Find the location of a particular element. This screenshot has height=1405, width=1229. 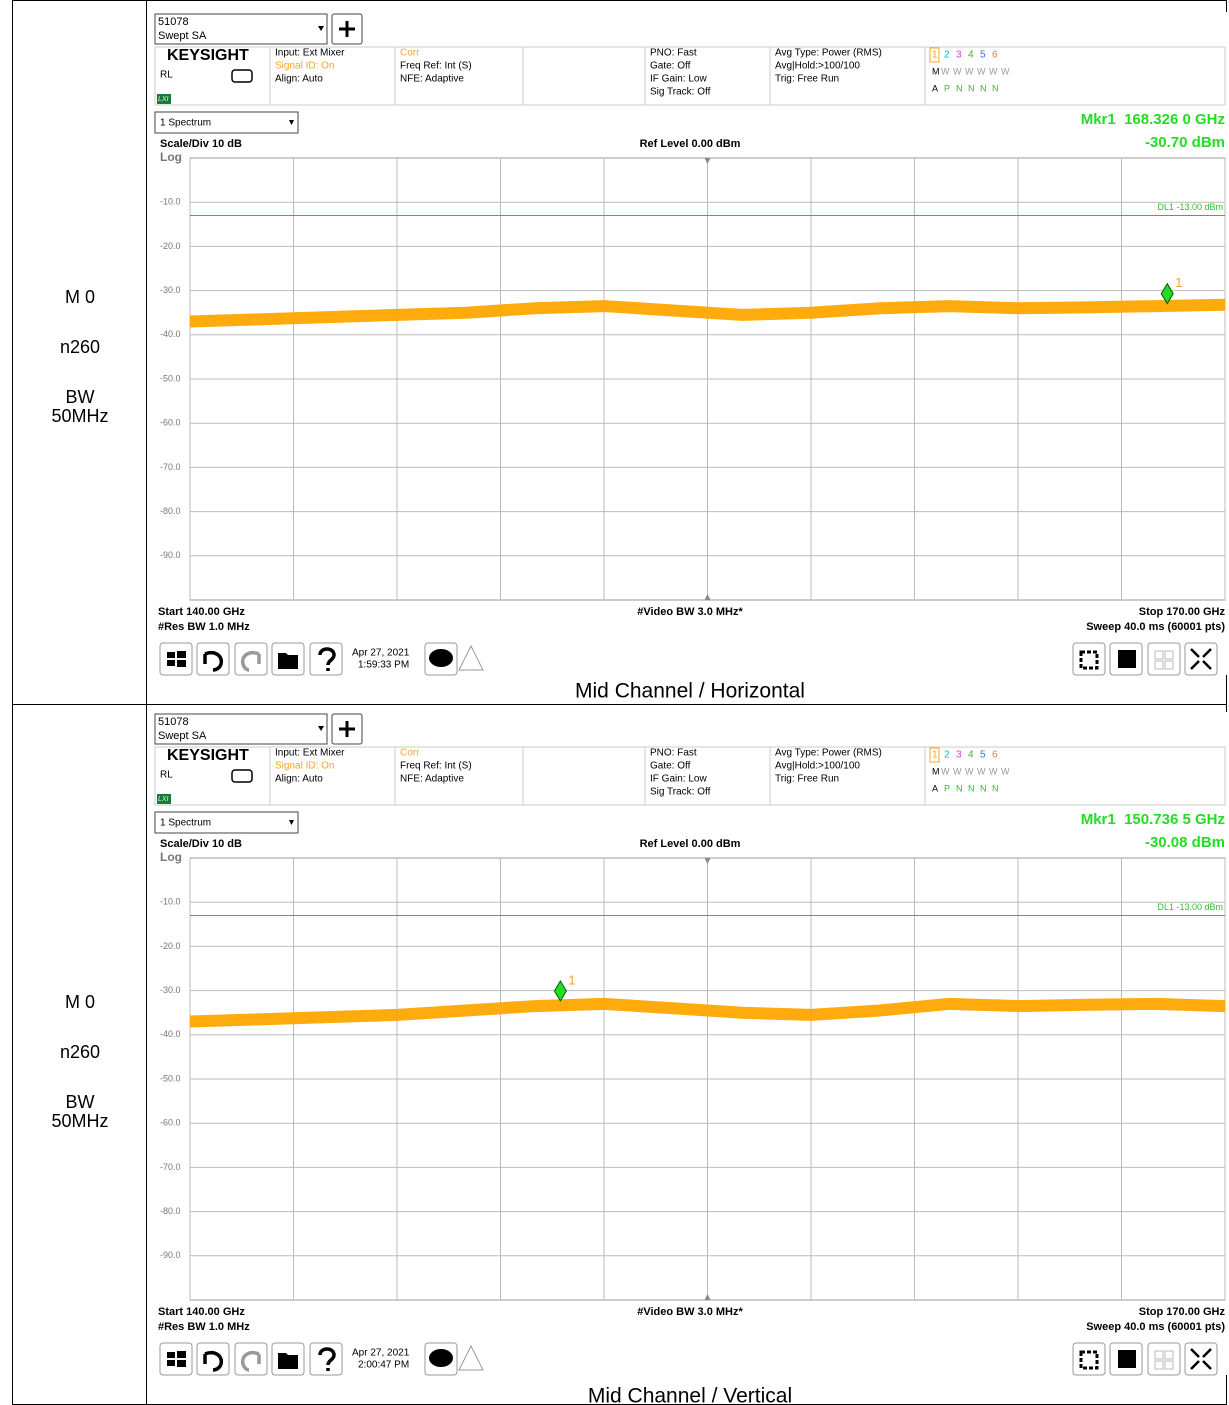

y-tick-label: -30.0 is located at coordinates (170, 990).